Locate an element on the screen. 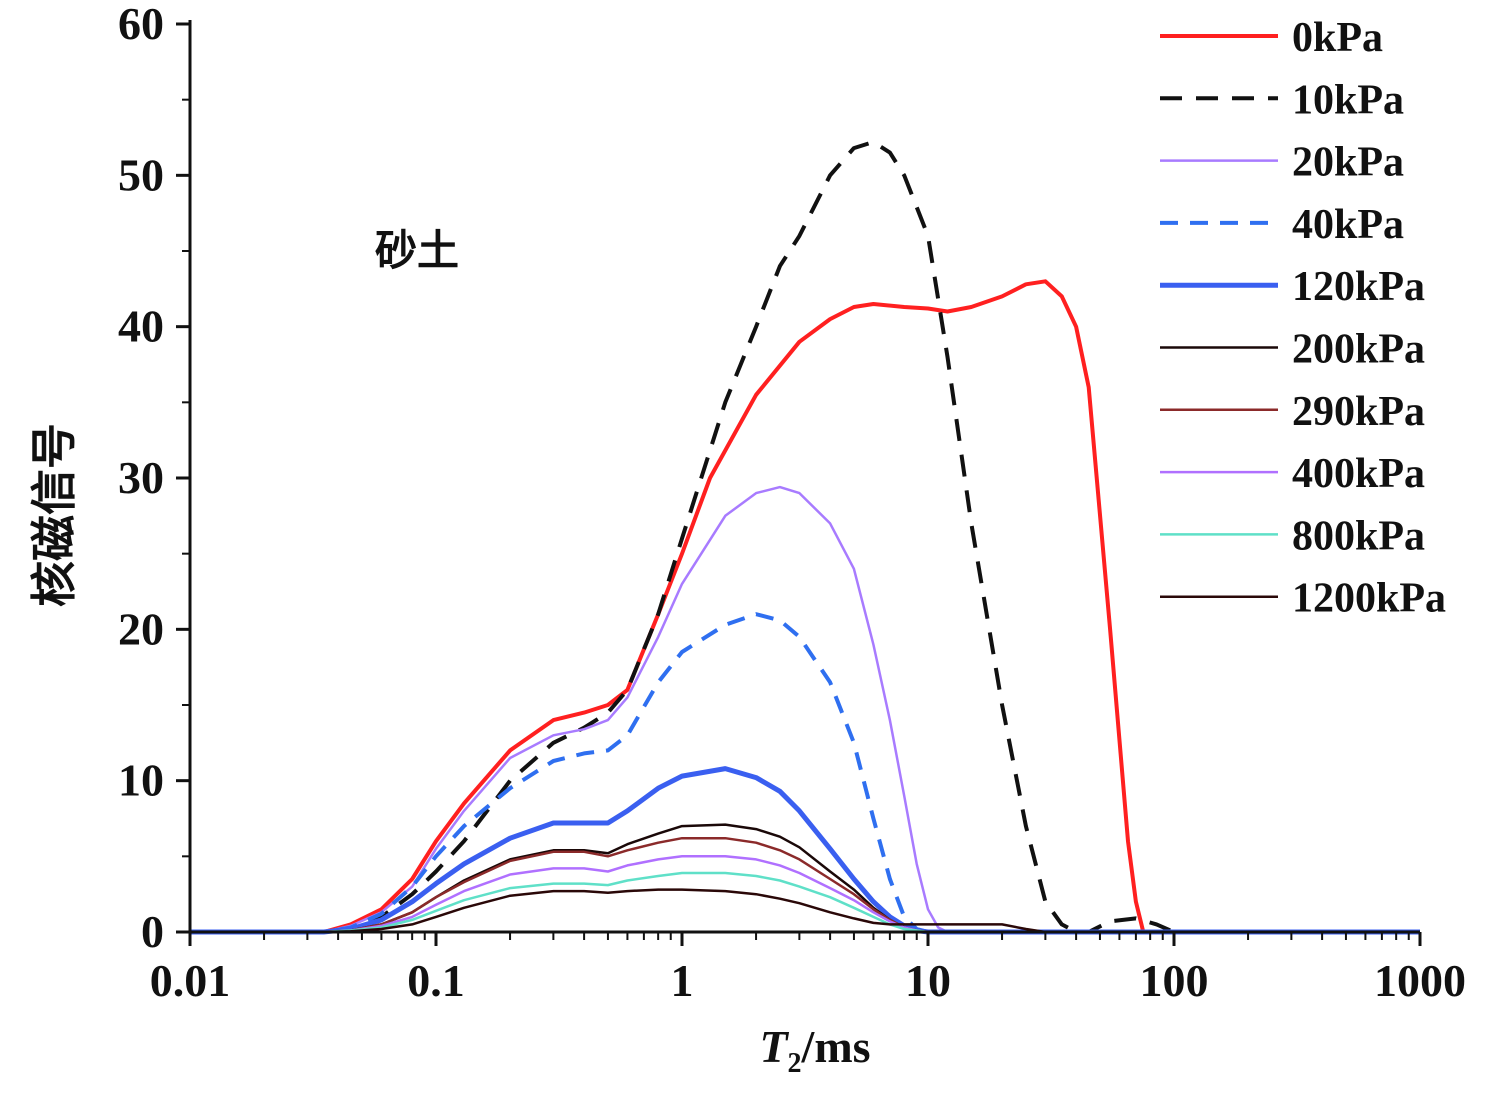  x-tick-label: 100 is located at coordinates (1174, 980).